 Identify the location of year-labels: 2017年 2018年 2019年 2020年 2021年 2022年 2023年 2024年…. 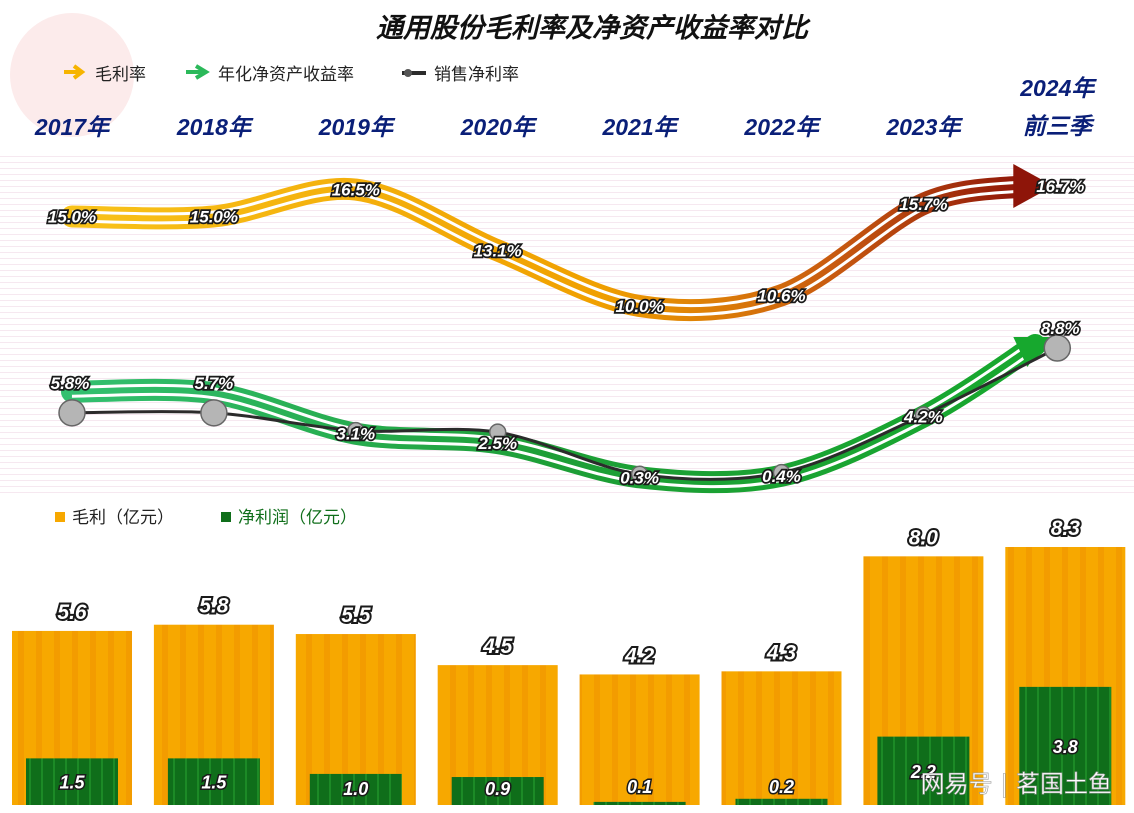
(565, 107).